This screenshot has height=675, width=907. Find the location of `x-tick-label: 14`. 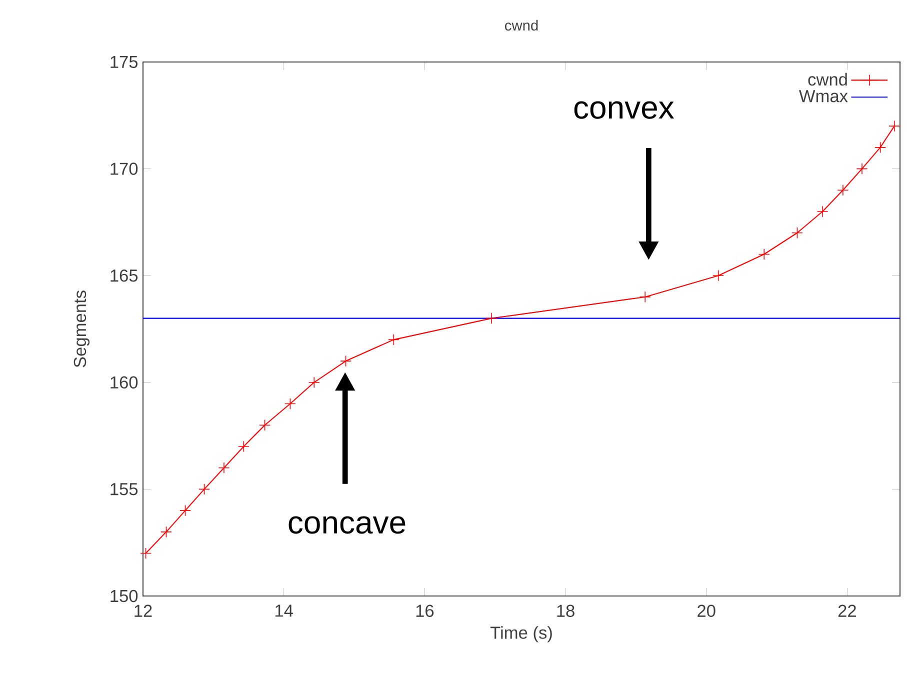

x-tick-label: 14 is located at coordinates (284, 610).